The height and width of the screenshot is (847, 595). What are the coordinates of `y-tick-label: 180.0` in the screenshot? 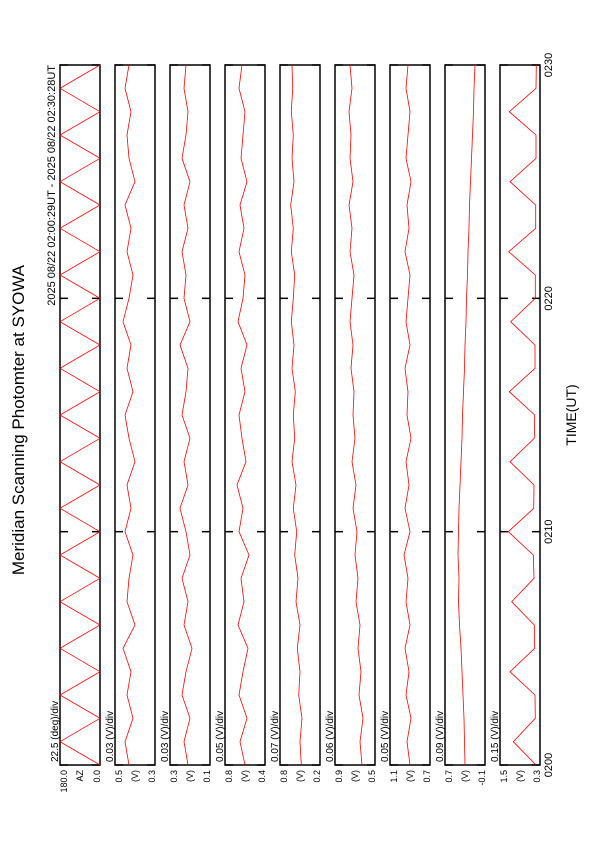 It's located at (64, 781).